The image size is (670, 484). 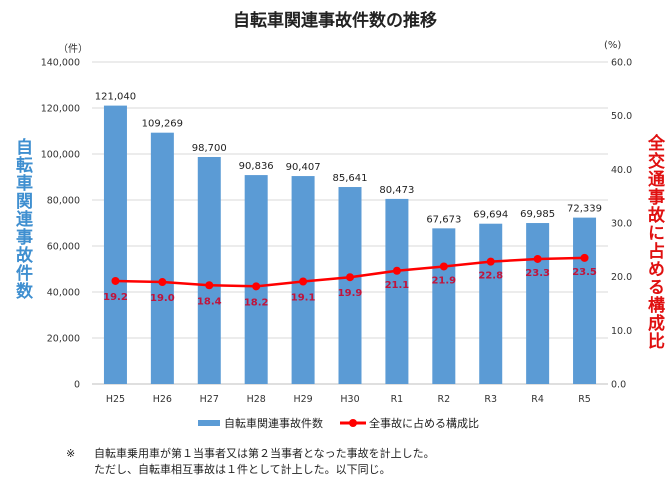 I want to click on x-tick-label: R4, so click(x=537, y=399).